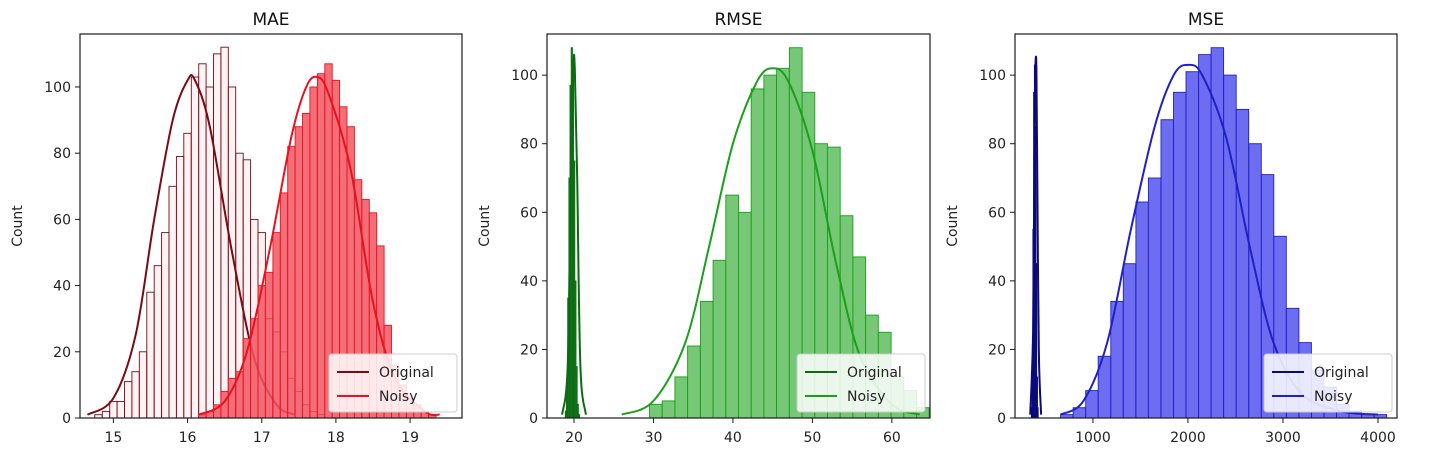  What do you see at coordinates (892, 438) in the screenshot?
I see `x-tick-label: 60` at bounding box center [892, 438].